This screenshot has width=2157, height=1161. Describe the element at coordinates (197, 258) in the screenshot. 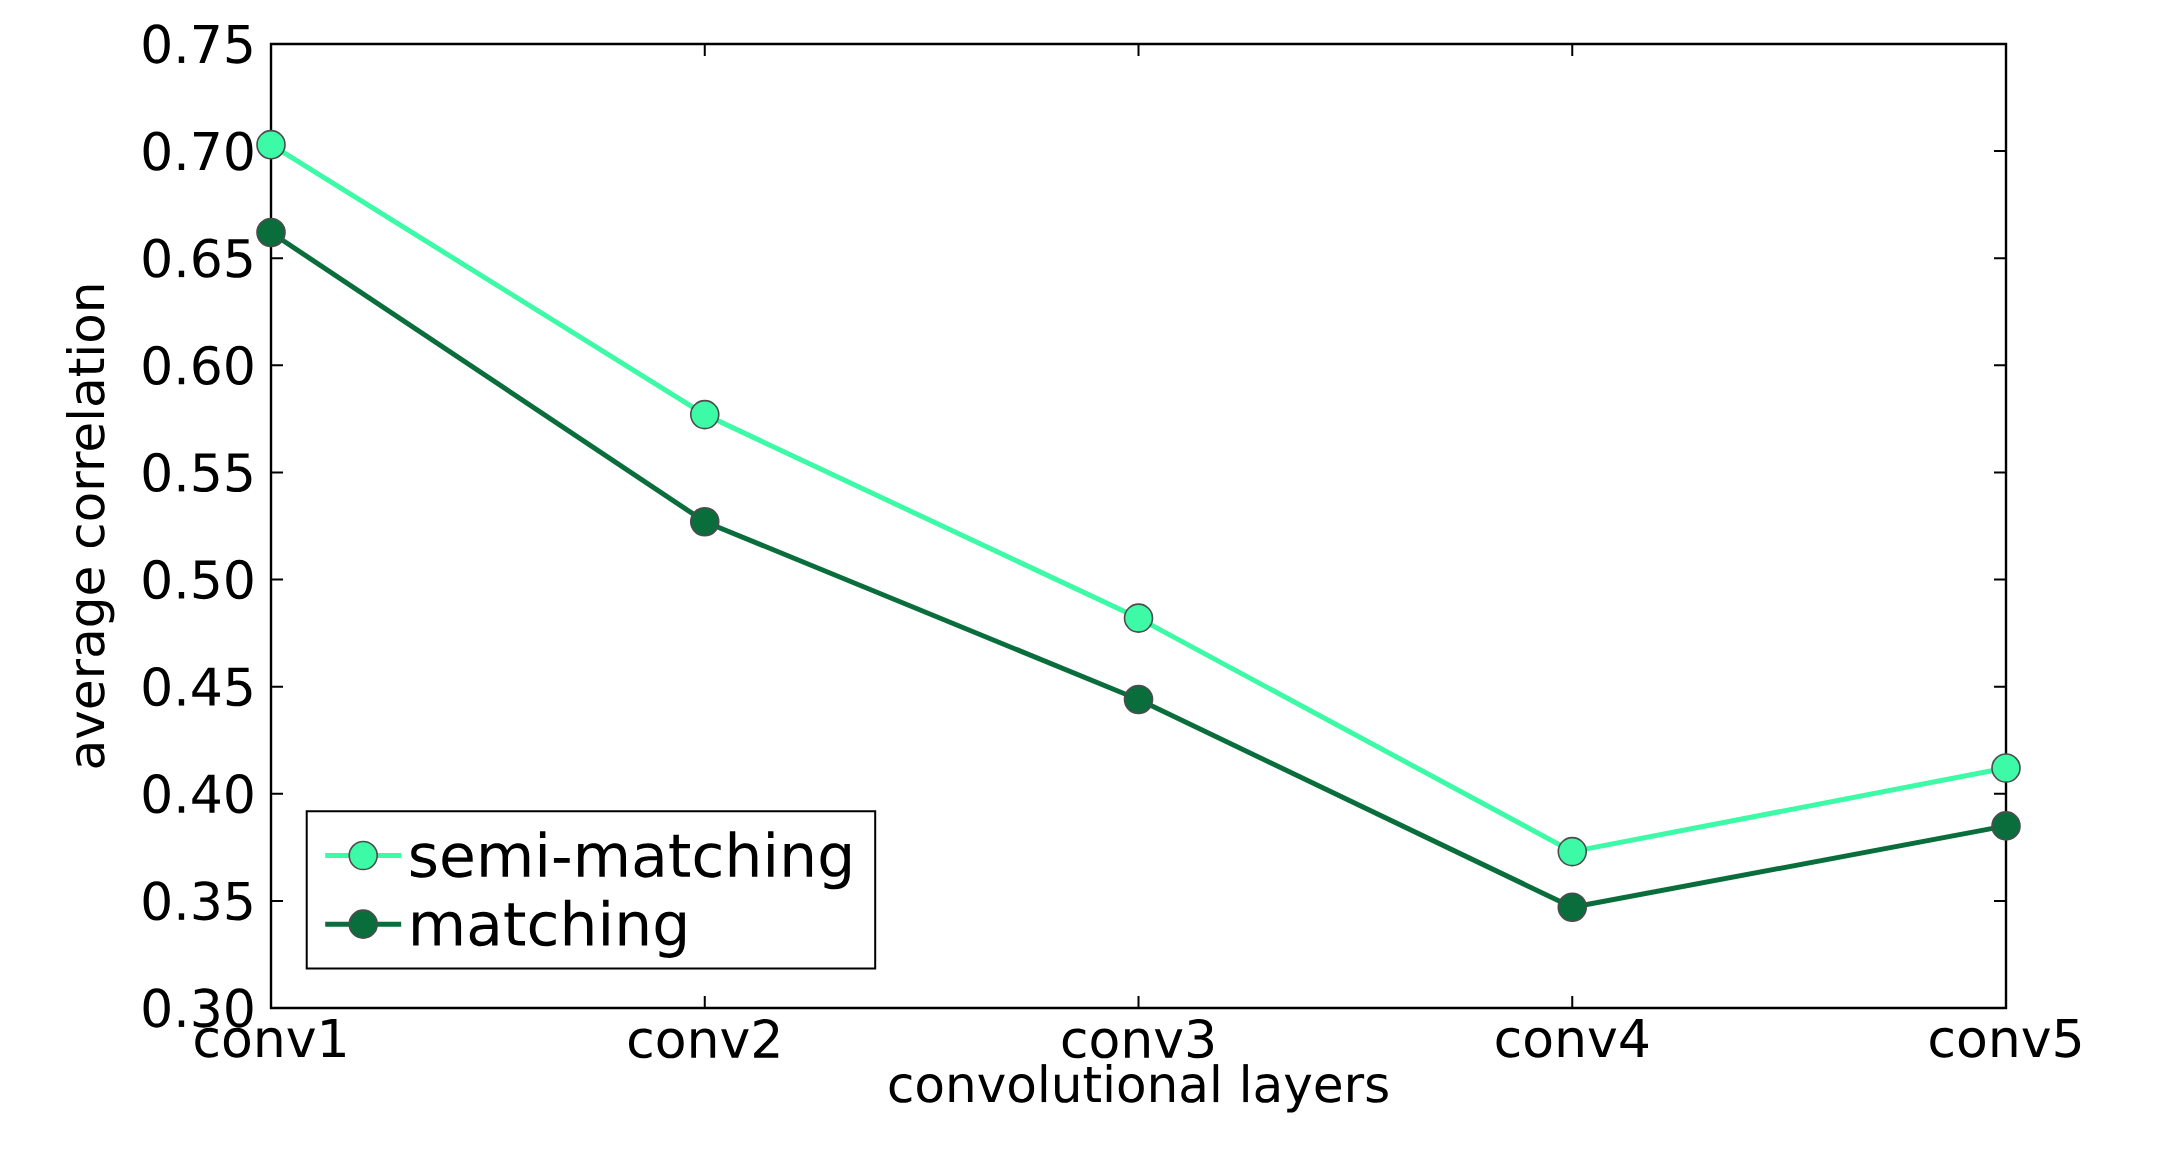

I see `y-tick-label: 0.65` at that location.